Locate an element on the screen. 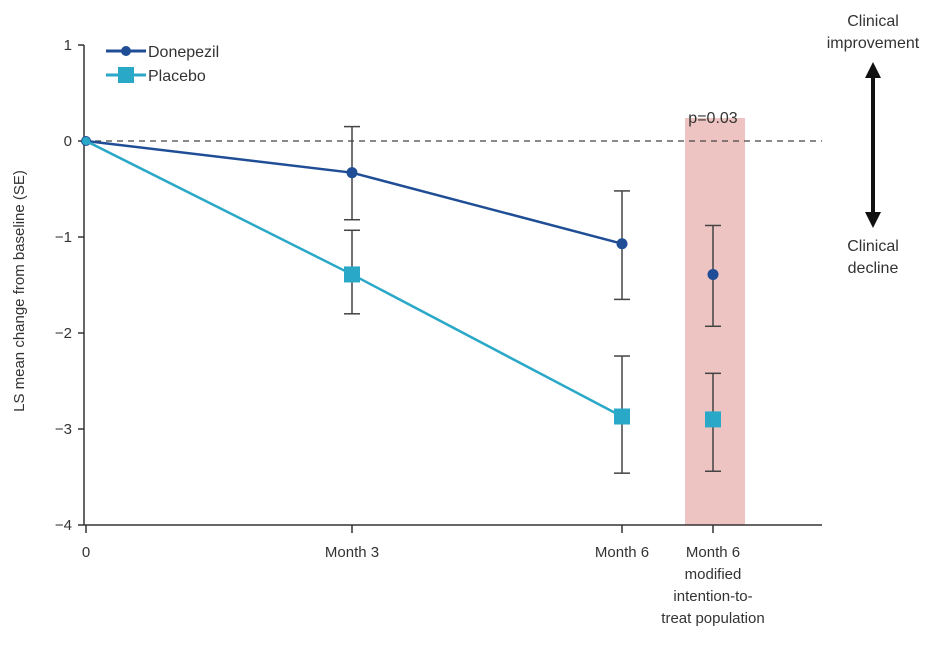  annotation-line: improvement is located at coordinates (873, 43).